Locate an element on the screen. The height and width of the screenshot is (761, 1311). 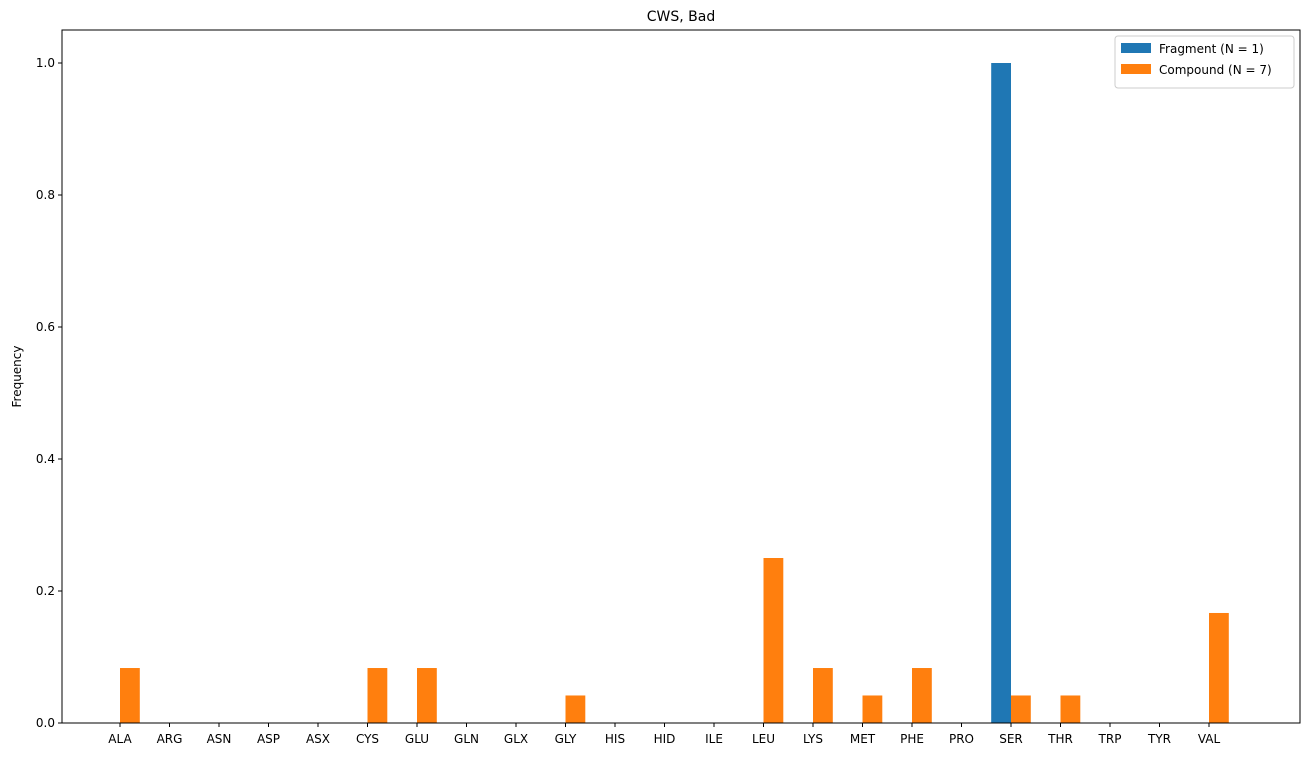
x-tick-label: ASP is located at coordinates (268, 739).